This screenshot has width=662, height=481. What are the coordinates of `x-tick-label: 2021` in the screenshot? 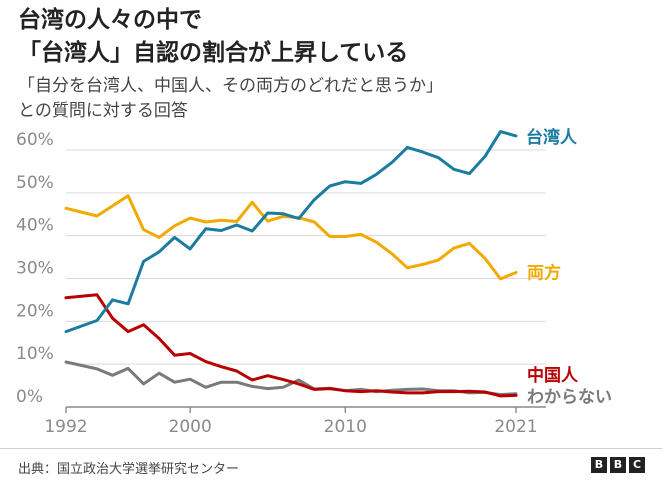 It's located at (515, 427).